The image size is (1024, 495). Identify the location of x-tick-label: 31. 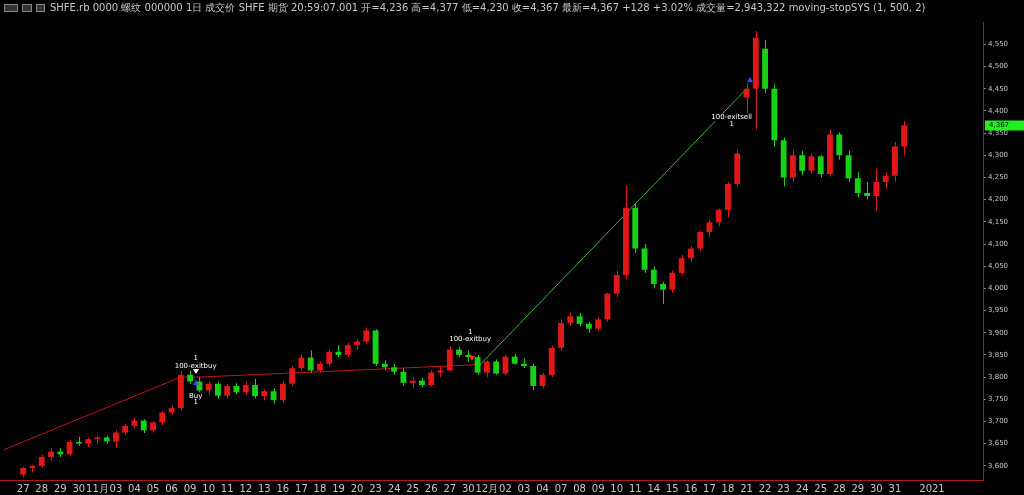
(895, 488).